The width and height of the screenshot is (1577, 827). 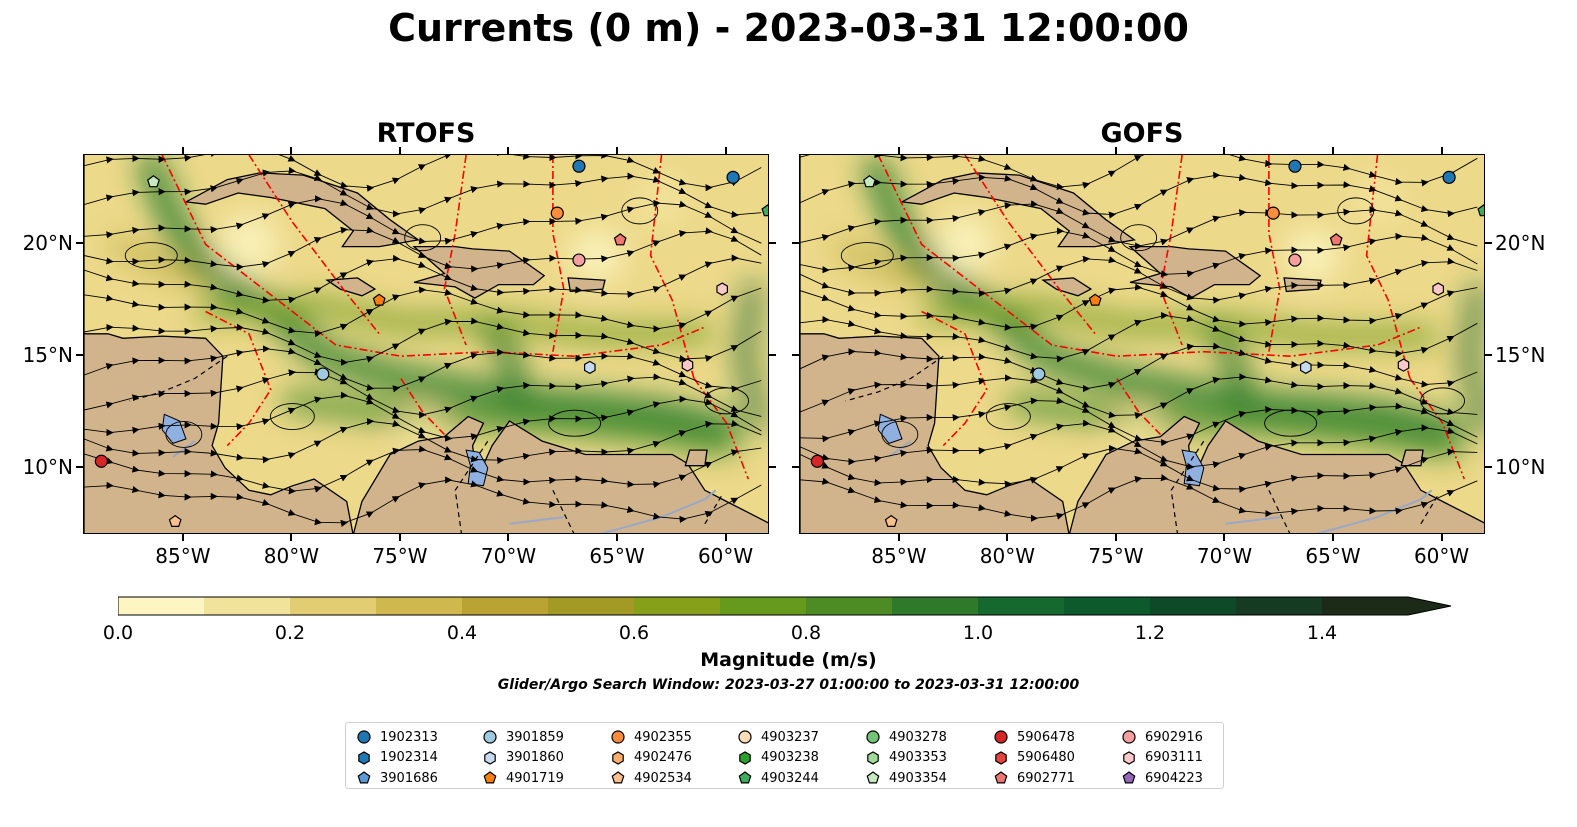 I want to click on legend-column: 4902355 4902476 4902534, so click(x=651, y=758).